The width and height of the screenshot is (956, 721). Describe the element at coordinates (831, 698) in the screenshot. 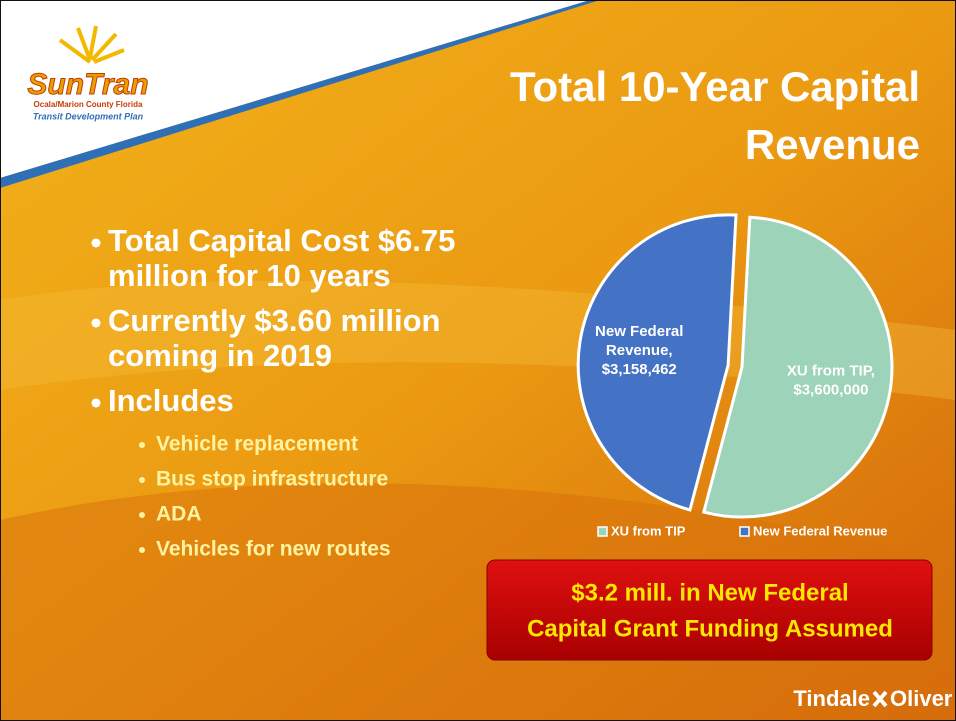

I see `footer-text: Tindale` at that location.